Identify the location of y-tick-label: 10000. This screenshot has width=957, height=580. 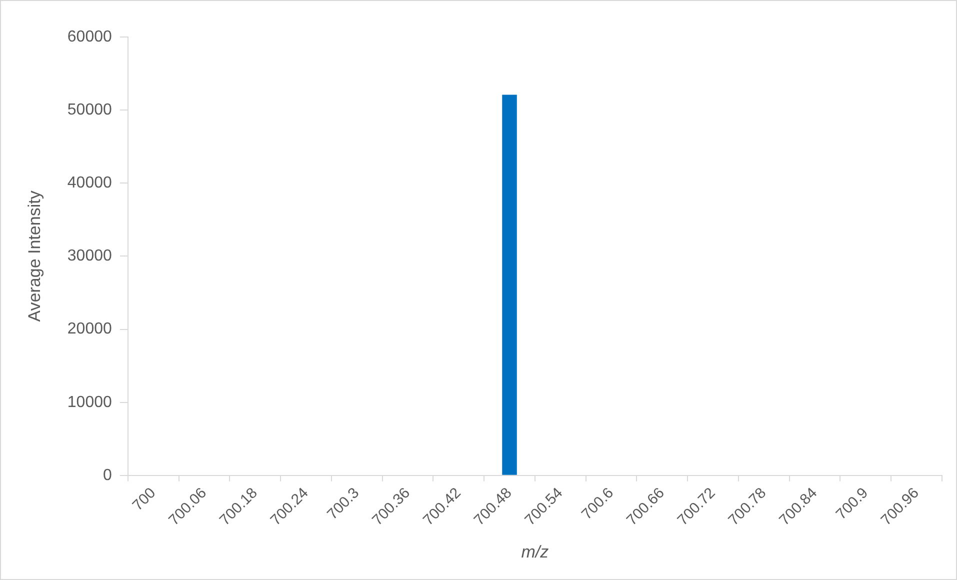
(89, 402).